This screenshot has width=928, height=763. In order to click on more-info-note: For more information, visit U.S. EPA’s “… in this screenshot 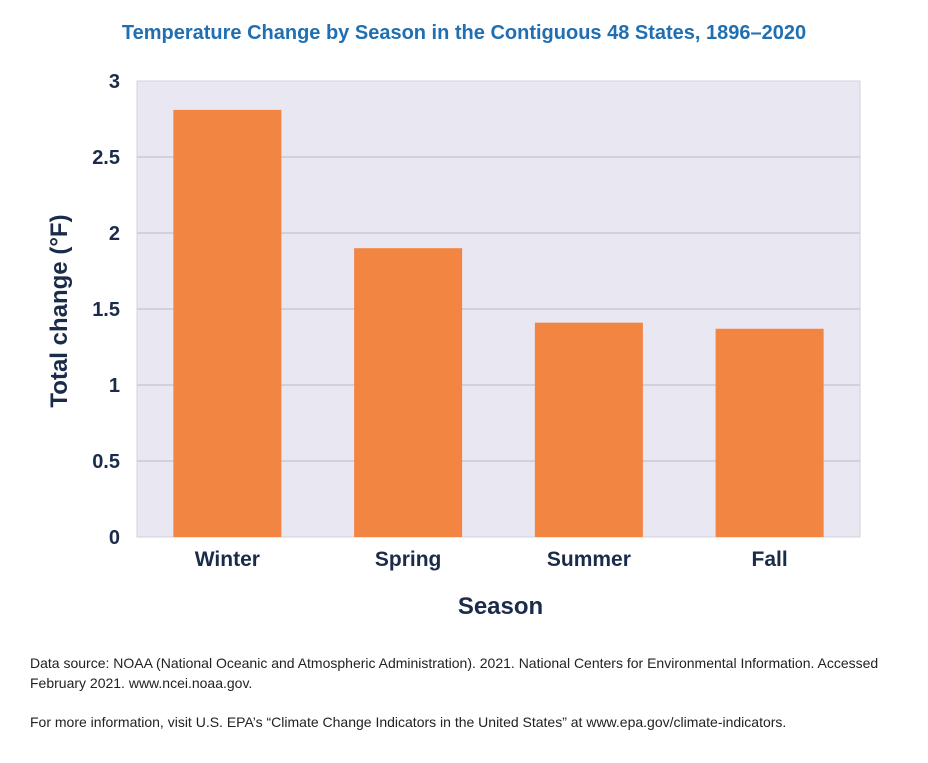, I will do `click(408, 722)`.